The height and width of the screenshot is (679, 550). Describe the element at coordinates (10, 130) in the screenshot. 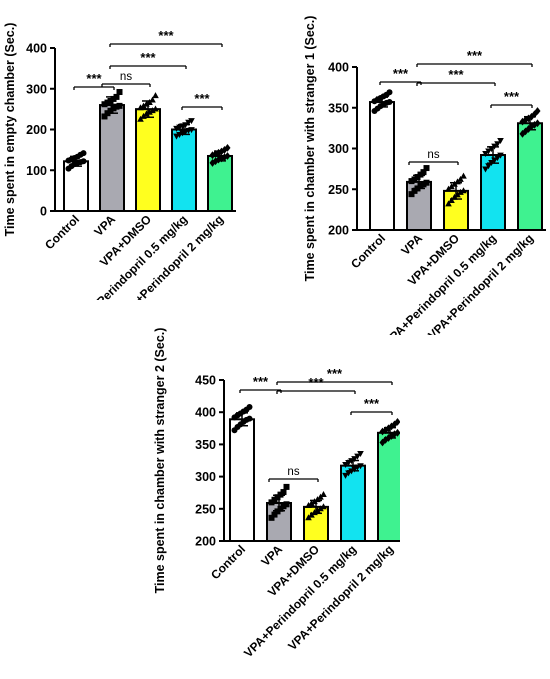

I see `y-axis-label: Time spent in empty chamber (Sec.)` at that location.